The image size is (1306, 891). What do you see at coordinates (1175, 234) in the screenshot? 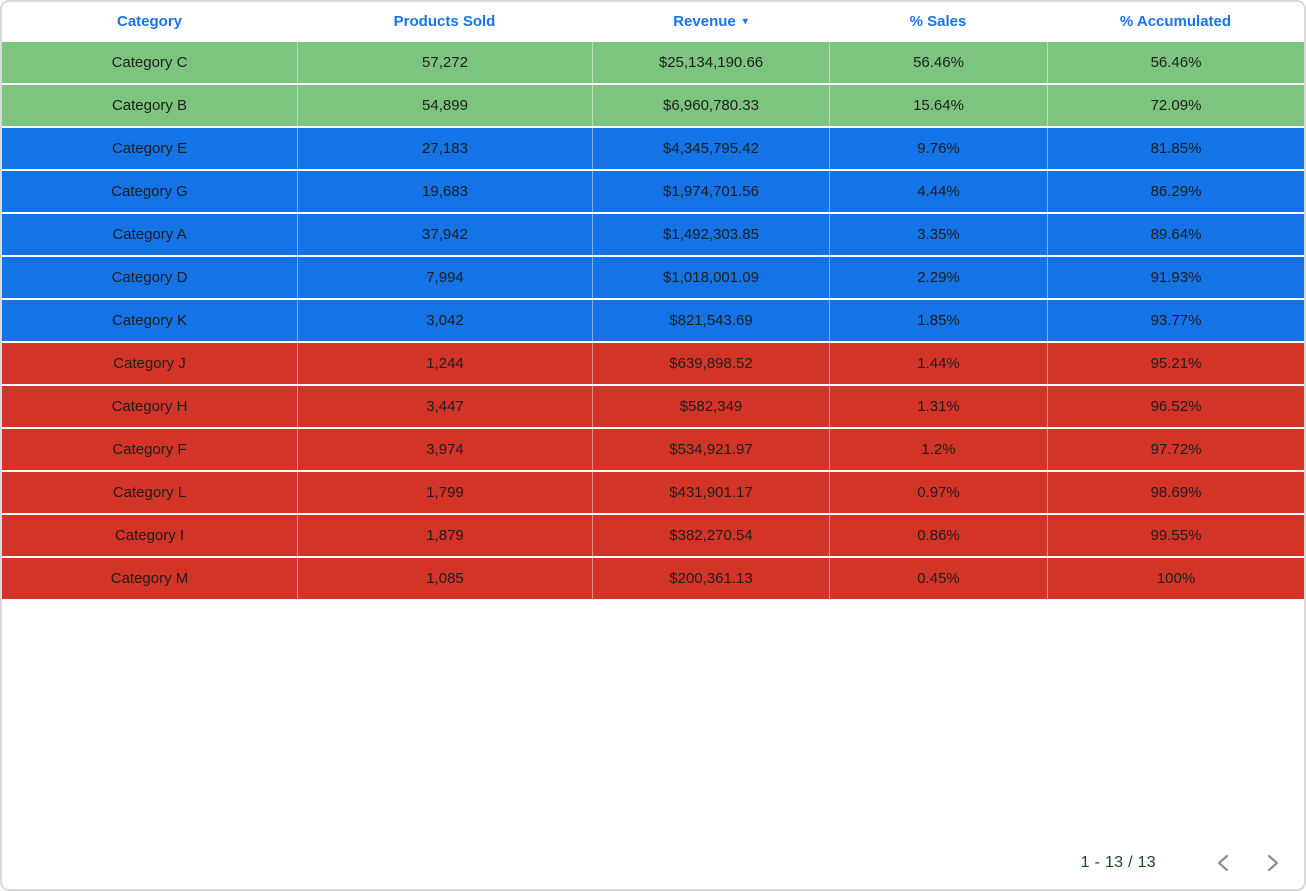
I see `cell-pct-accumulated: 89.64%` at bounding box center [1175, 234].